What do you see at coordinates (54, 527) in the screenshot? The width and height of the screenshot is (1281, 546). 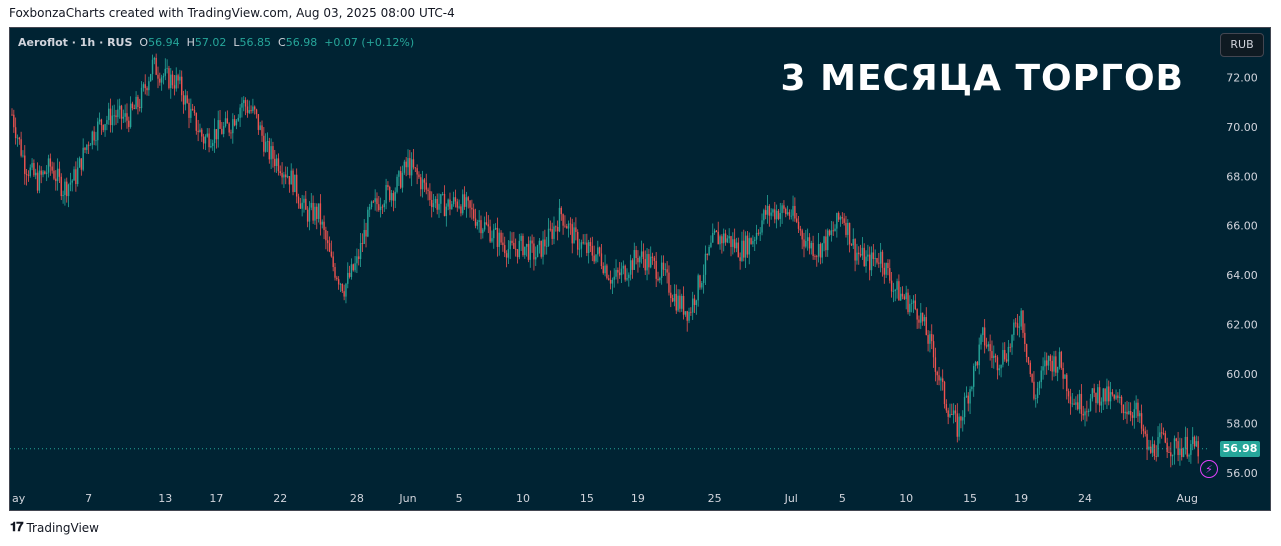 I see `tradingview-logo: 𝟏𝟕 TradingView` at bounding box center [54, 527].